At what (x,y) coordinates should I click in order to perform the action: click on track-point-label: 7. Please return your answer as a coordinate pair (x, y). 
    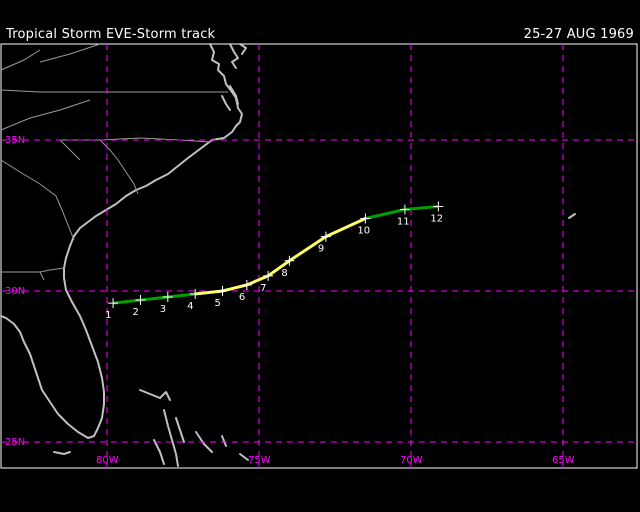
    Looking at the image, I should click on (263, 288).